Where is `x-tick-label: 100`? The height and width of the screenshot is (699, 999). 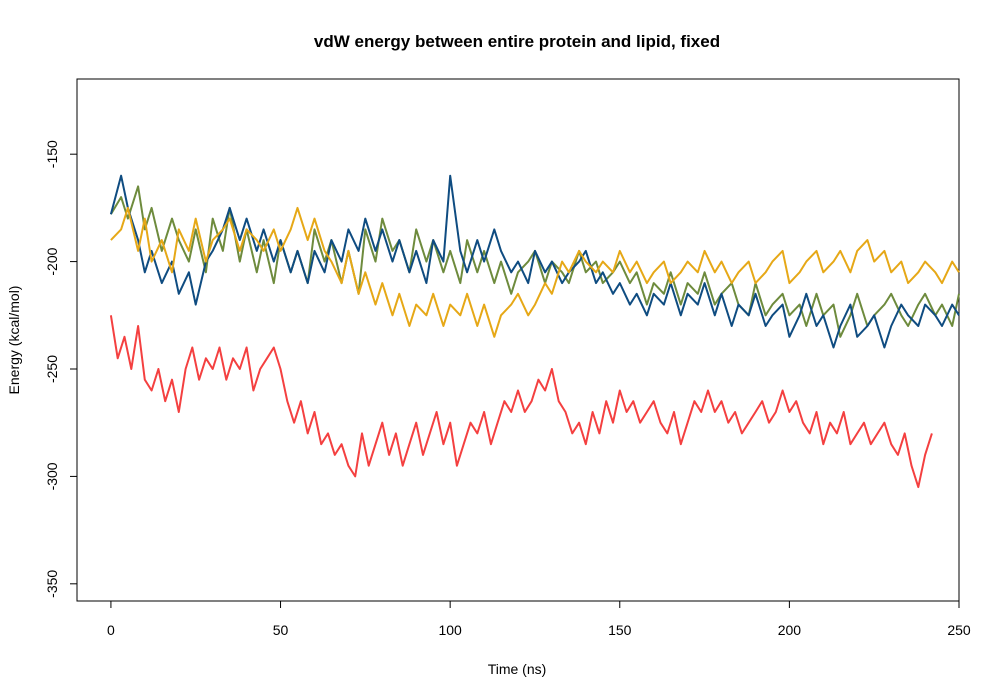
x-tick-label: 100 is located at coordinates (450, 630).